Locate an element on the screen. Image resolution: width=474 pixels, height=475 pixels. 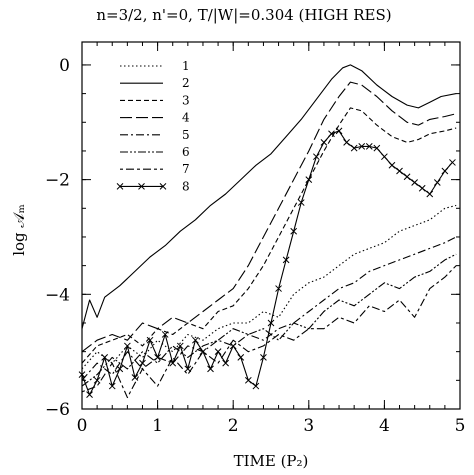
legend-label-2: 2 is located at coordinates (186, 83).